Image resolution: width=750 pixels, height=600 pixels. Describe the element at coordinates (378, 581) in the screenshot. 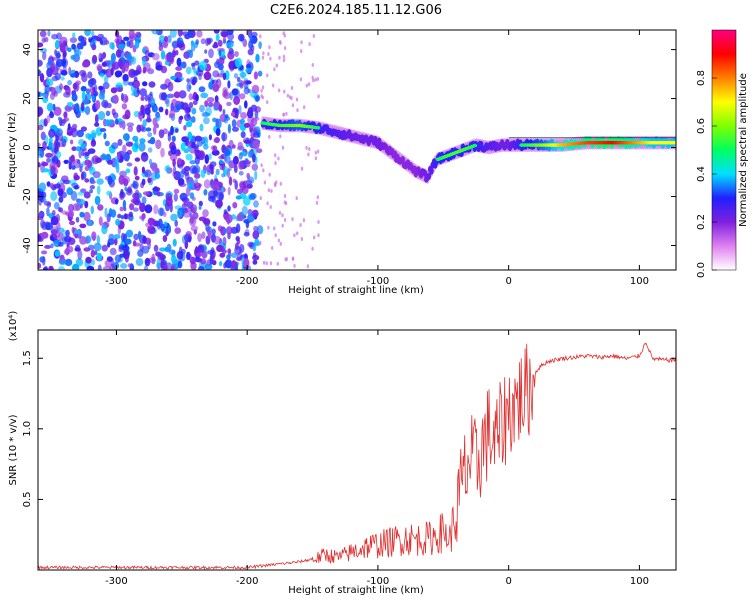

I see `x-tick-label: -100` at that location.